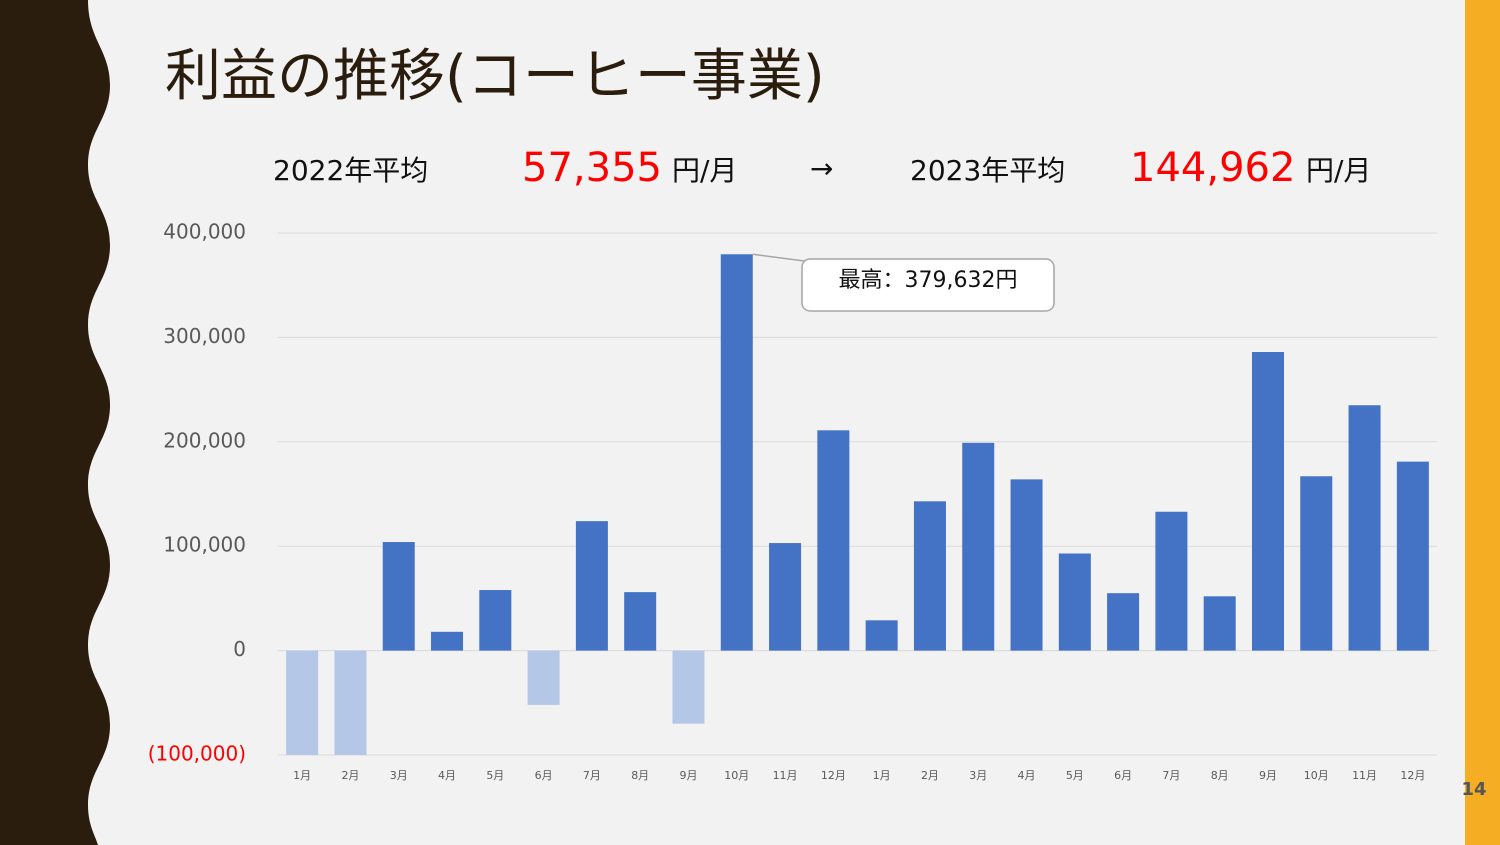  What do you see at coordinates (1473, 789) in the screenshot?
I see `page-number: 14` at bounding box center [1473, 789].